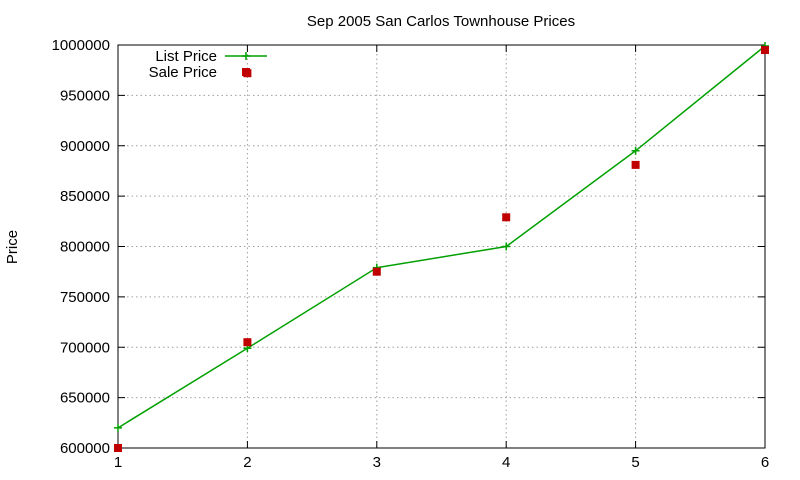 The width and height of the screenshot is (800, 480). I want to click on x-tick-label: 5, so click(635, 462).